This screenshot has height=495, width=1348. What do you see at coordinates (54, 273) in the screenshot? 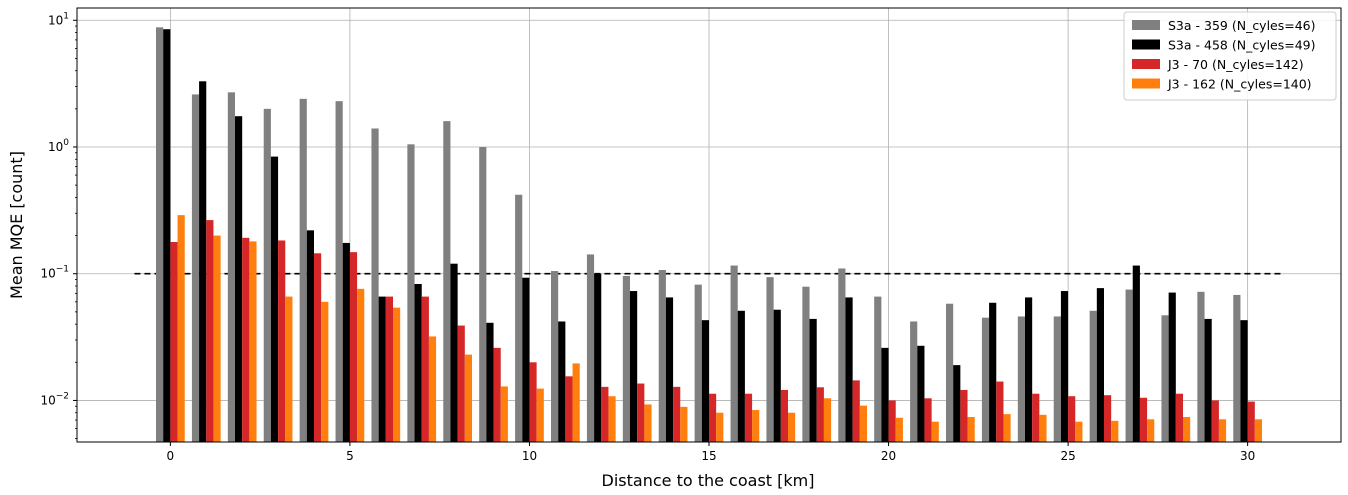
I see `y-tick-label: 10⁻¹` at bounding box center [54, 273].